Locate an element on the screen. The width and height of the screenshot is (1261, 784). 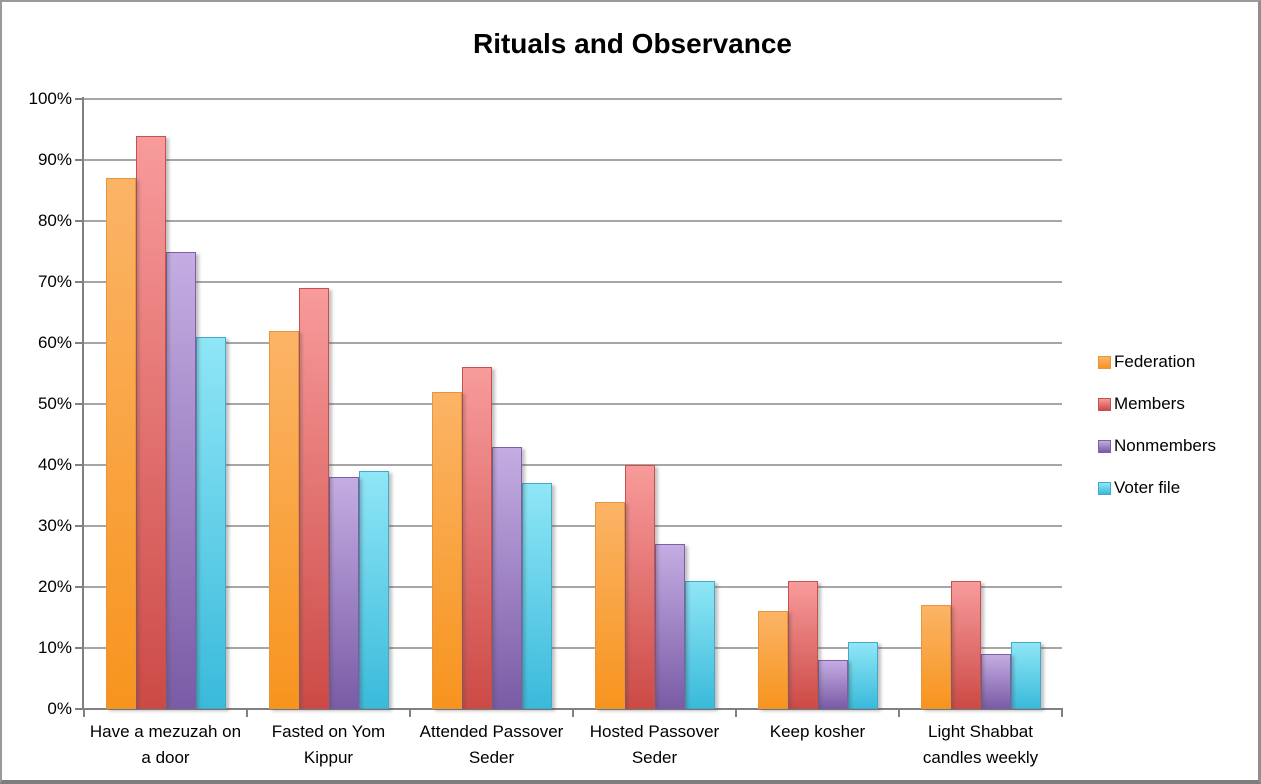
legend-entry-federation: Federation is located at coordinates (1157, 361).